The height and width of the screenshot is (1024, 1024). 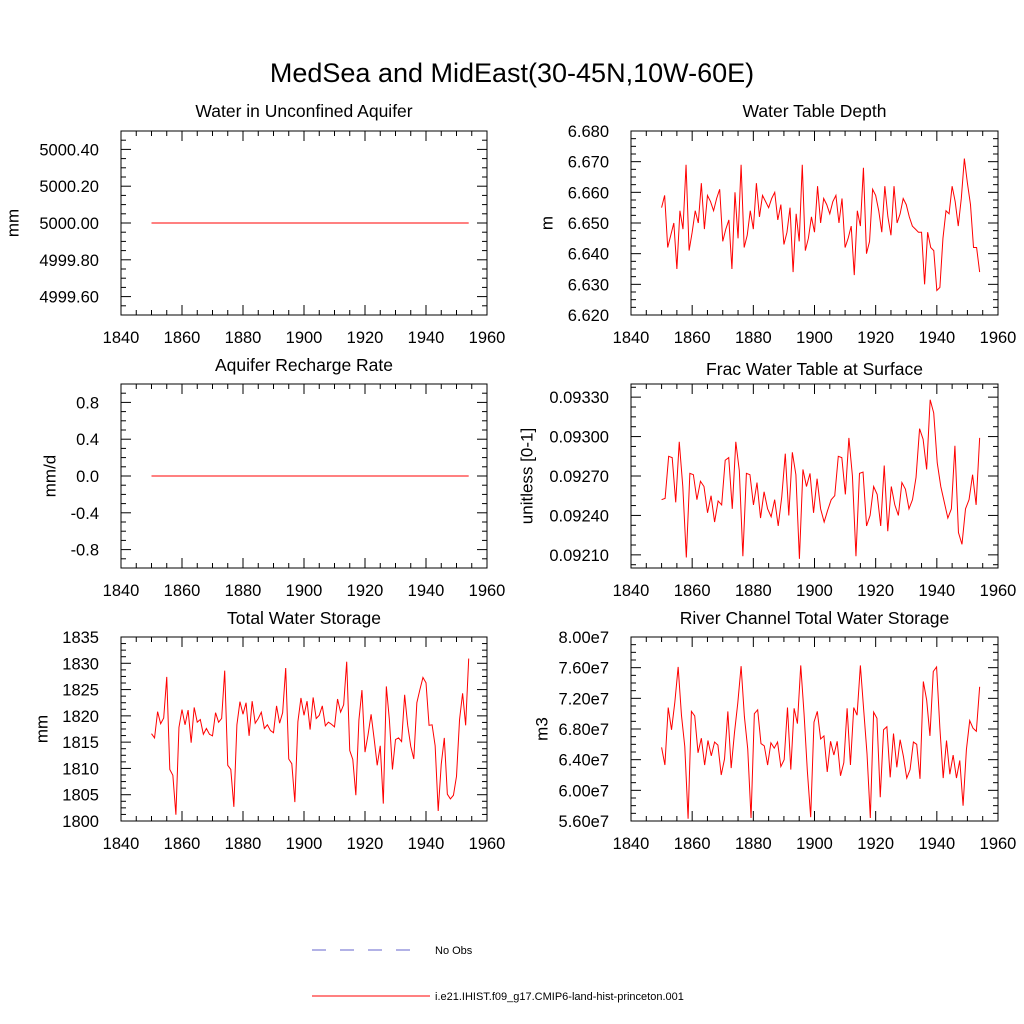 I want to click on y-tick-label: 1810, so click(x=80, y=769).